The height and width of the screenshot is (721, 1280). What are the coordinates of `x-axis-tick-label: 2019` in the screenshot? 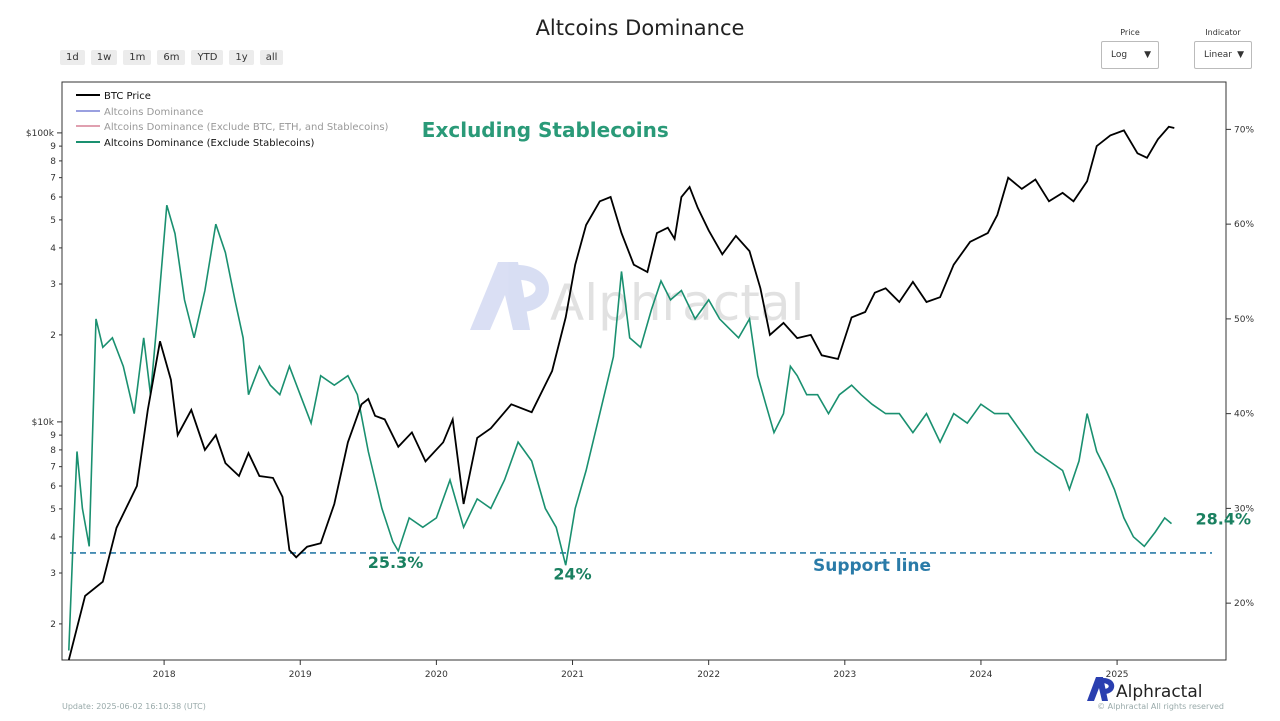 It's located at (300, 675).